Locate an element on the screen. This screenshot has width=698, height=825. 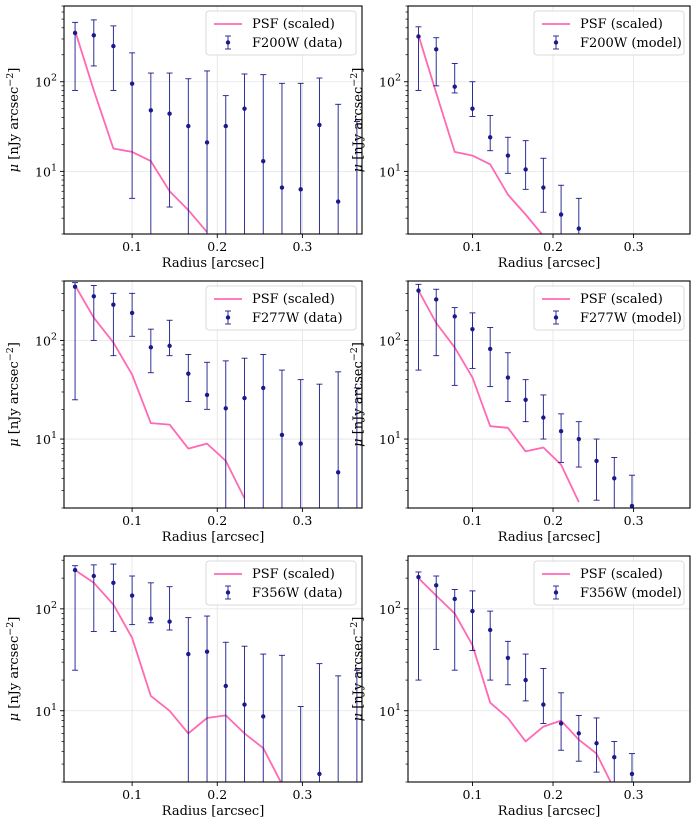
legend: PSF (scaled) F277W (data) is located at coordinates (281, 308).